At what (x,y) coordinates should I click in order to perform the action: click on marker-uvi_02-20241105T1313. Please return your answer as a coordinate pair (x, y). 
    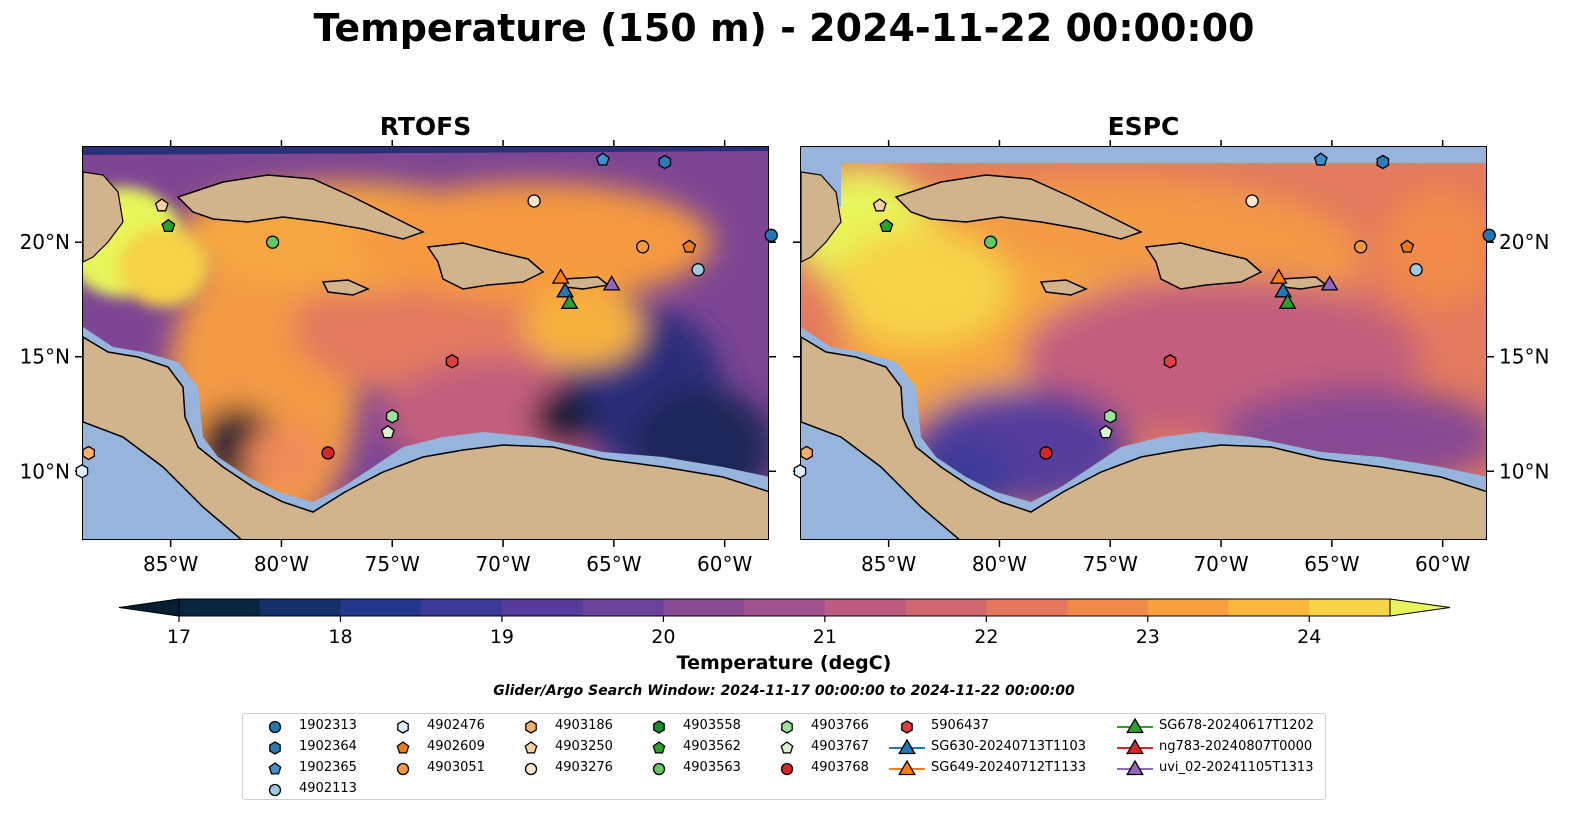
    Looking at the image, I should click on (611, 283).